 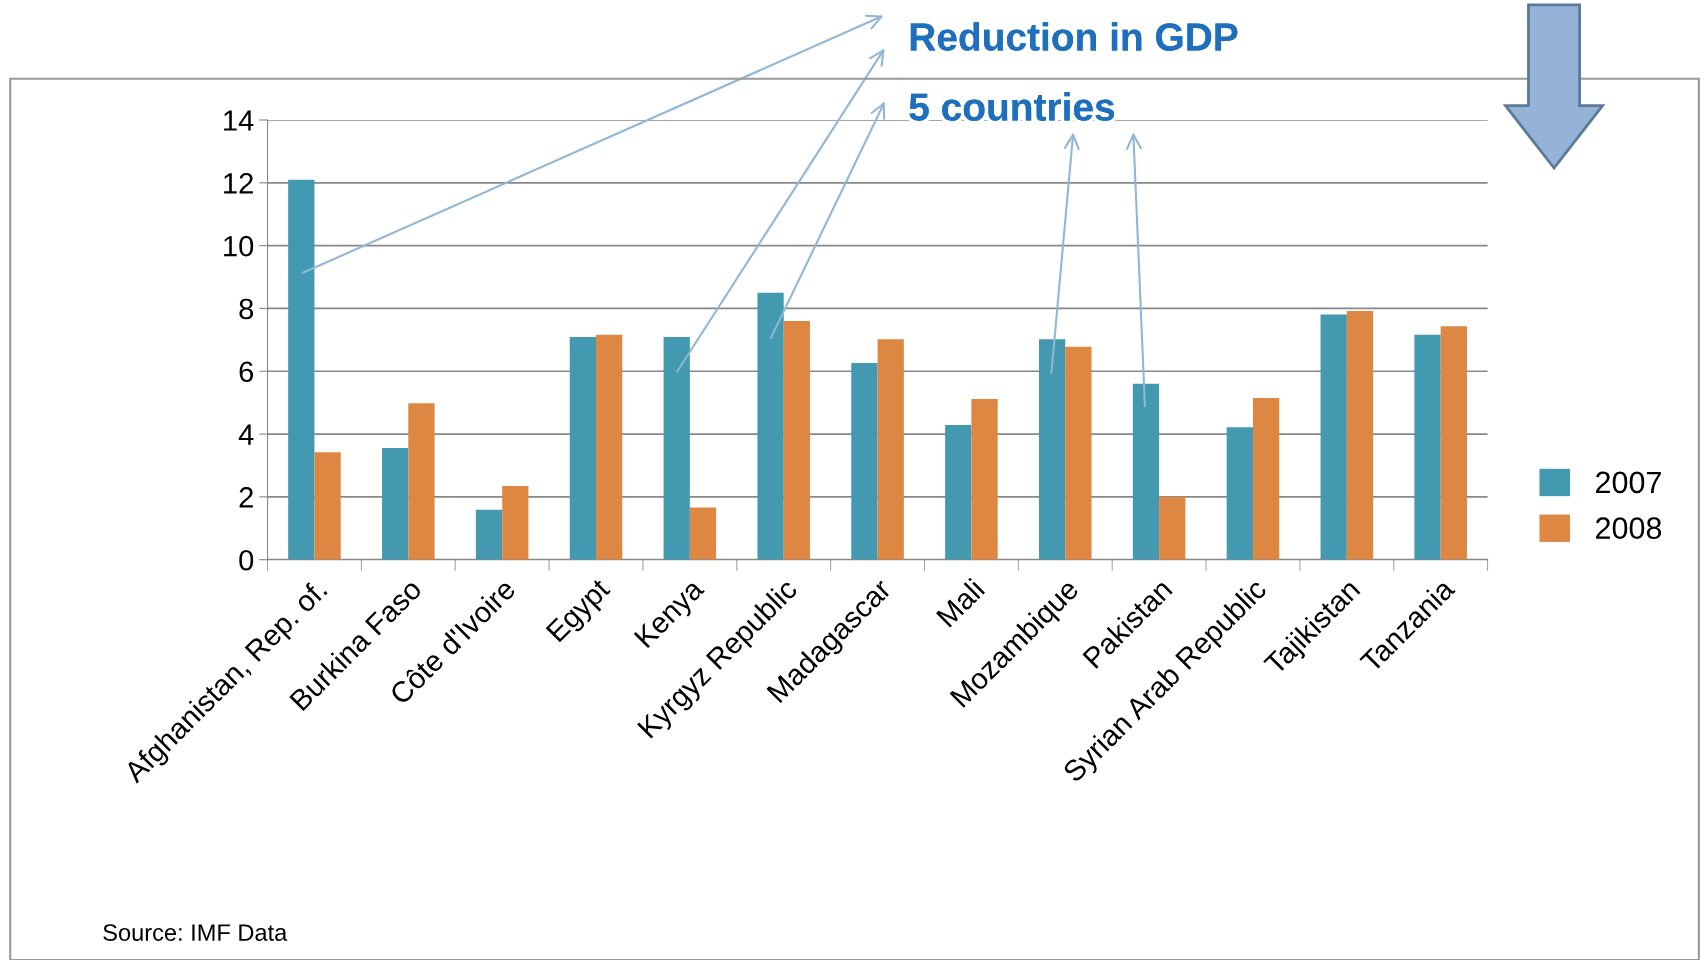 What do you see at coordinates (1628, 482) in the screenshot?
I see `legend-label: 2007` at bounding box center [1628, 482].